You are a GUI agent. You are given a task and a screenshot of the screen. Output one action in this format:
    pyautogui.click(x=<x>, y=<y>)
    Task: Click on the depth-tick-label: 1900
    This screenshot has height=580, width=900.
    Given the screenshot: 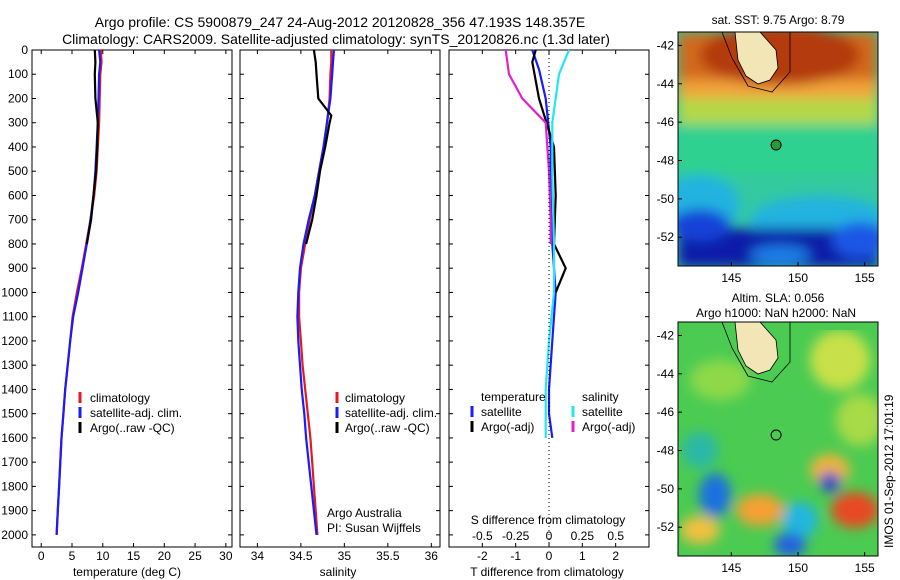 What is the action you would take?
    pyautogui.click(x=14, y=511)
    